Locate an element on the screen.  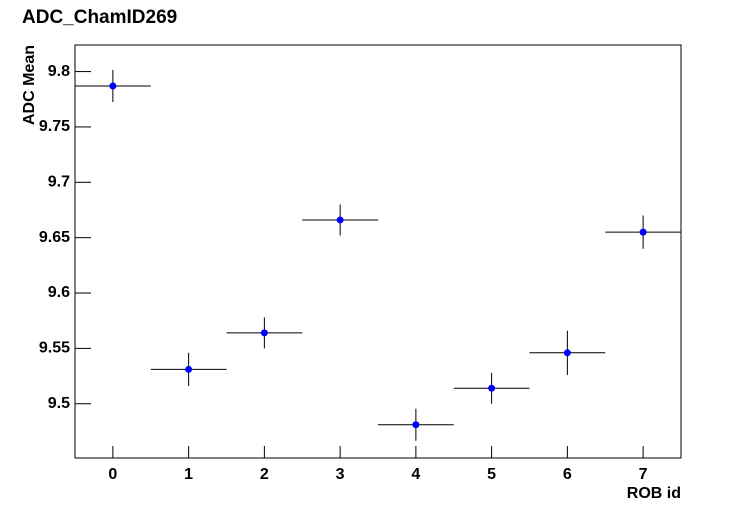
x-tick-label: 6 is located at coordinates (567, 474).